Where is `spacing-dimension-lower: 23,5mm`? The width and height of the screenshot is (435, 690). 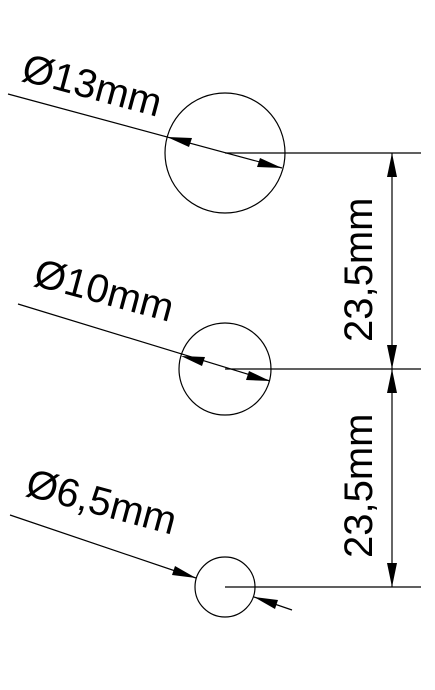
spacing-dimension-lower: 23,5mm is located at coordinates (367, 478).